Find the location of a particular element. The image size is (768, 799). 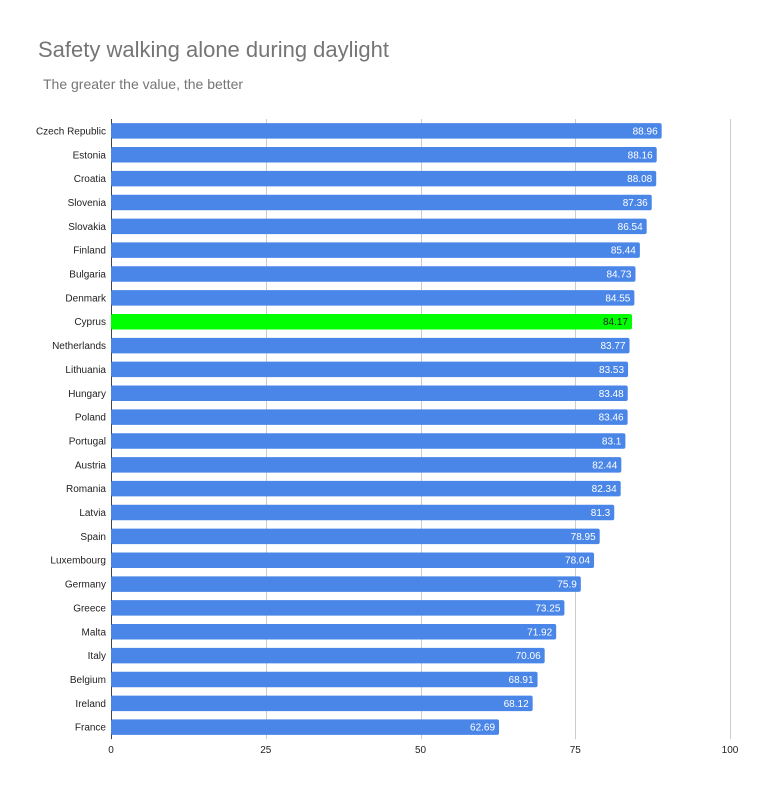

data-label: 68.12 is located at coordinates (516, 704).